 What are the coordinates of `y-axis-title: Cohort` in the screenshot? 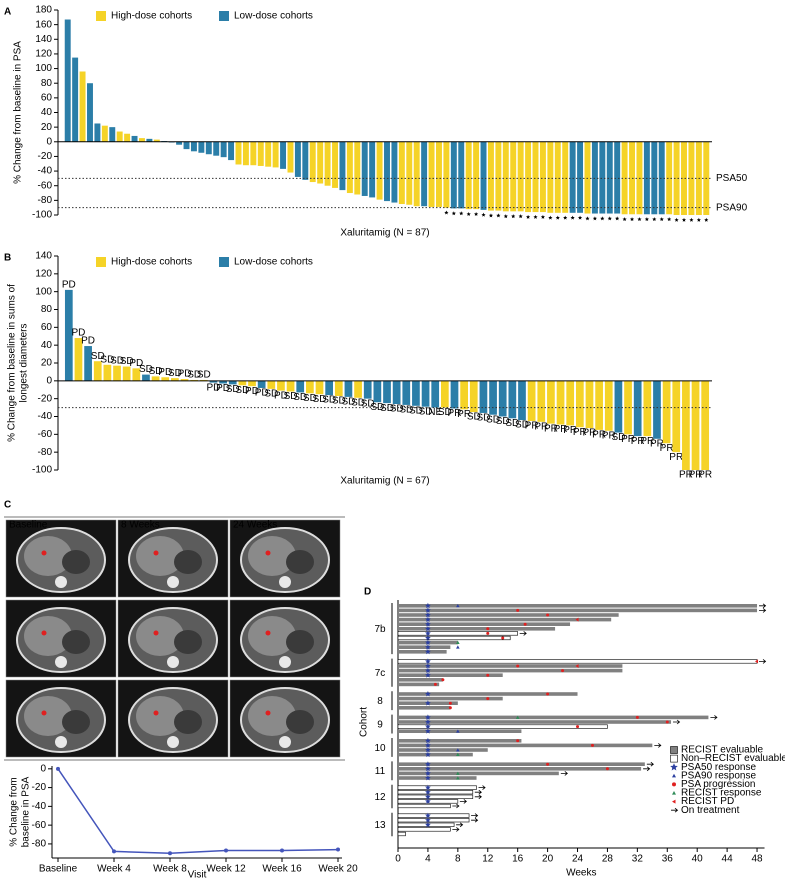 It's located at (364, 722).